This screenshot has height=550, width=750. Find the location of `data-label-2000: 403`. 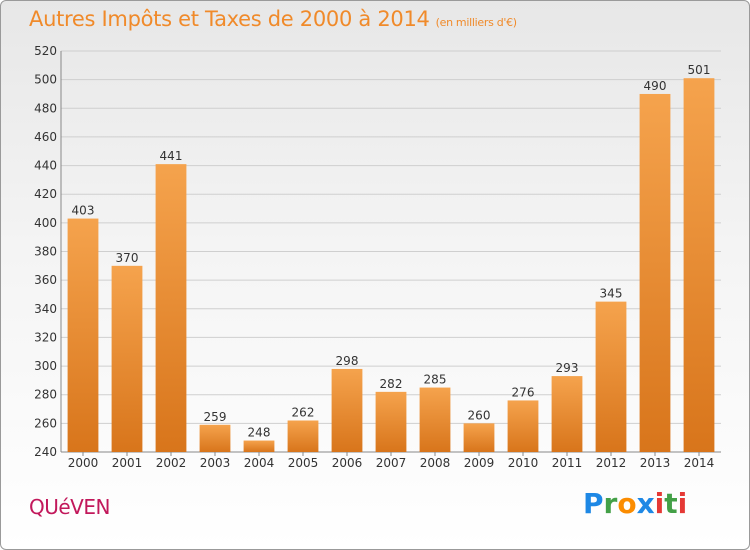

data-label-2000: 403 is located at coordinates (83, 211).